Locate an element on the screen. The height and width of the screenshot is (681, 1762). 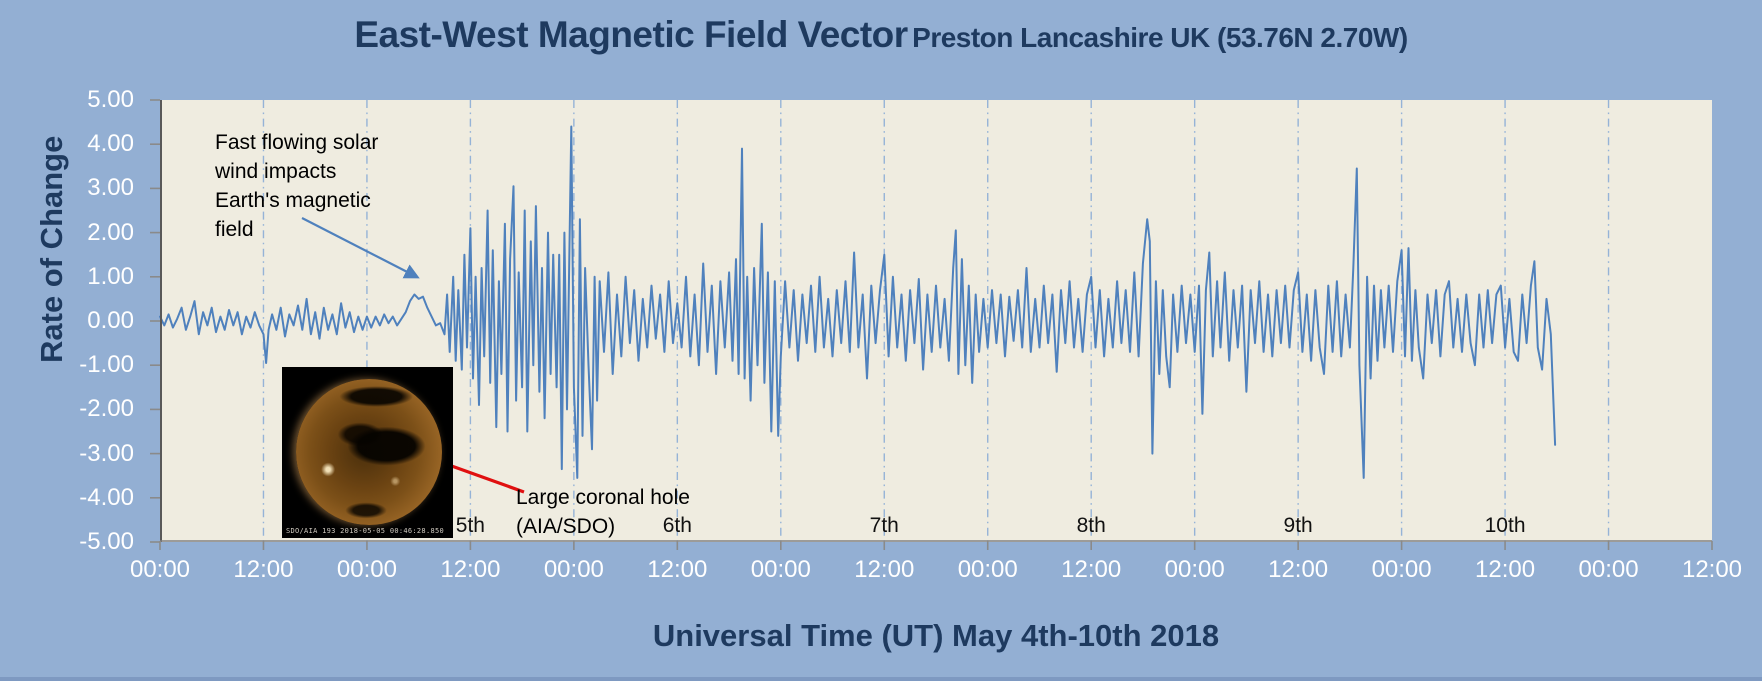
annotation-solar-wind-line3: Earth's magnetic is located at coordinates (293, 200).